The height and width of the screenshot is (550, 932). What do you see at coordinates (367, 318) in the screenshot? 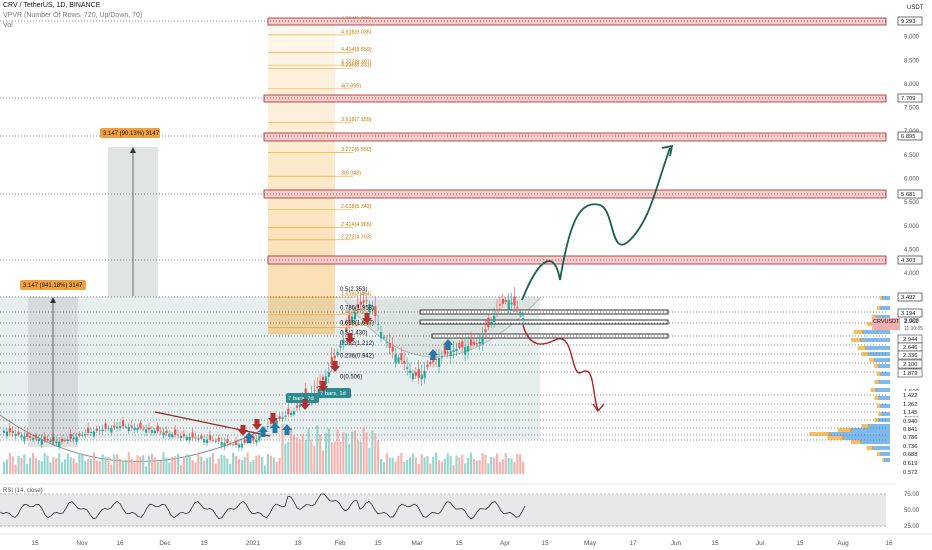
I see `signal-down-arrow` at bounding box center [367, 318].